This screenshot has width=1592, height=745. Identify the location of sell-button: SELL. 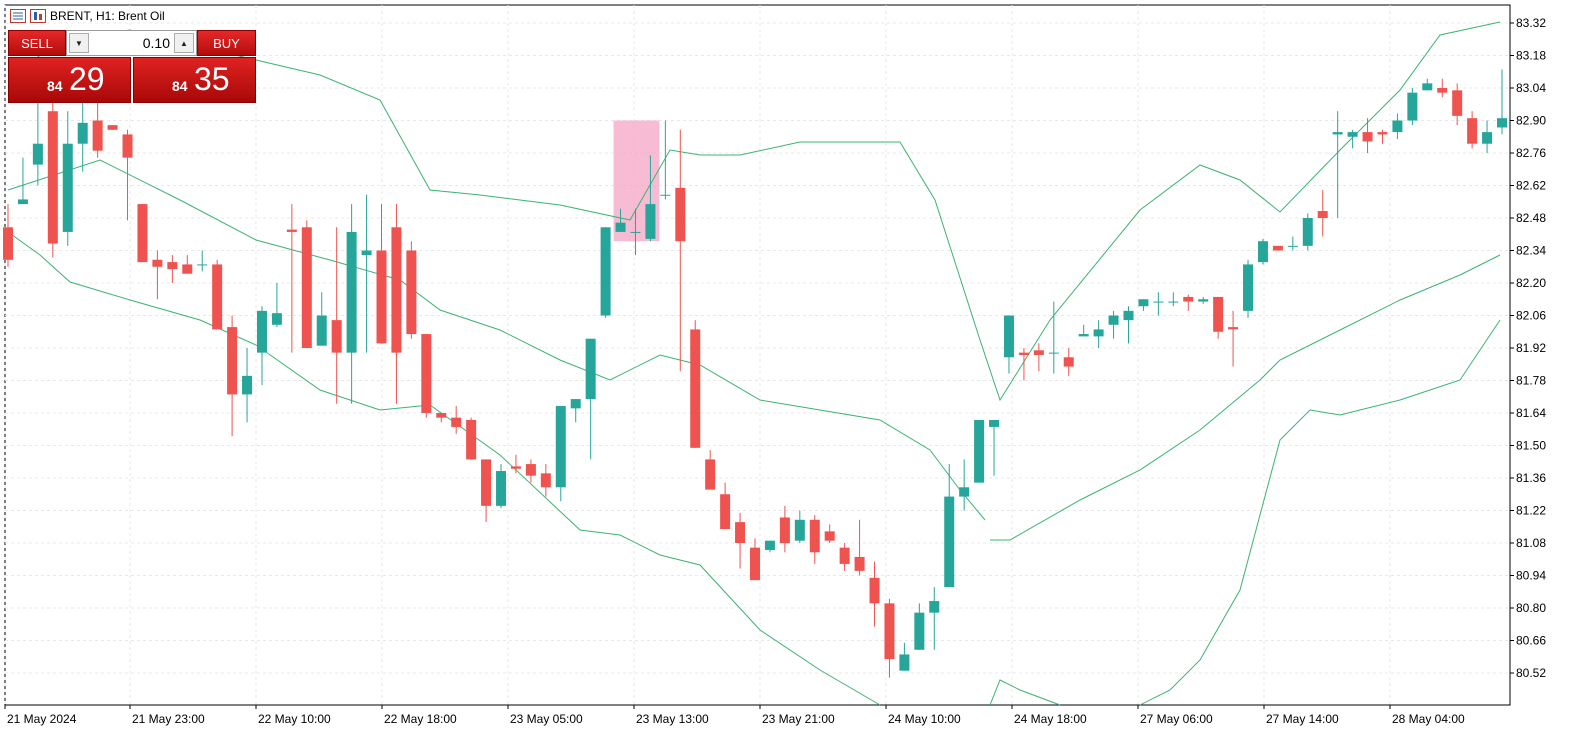
(37, 43).